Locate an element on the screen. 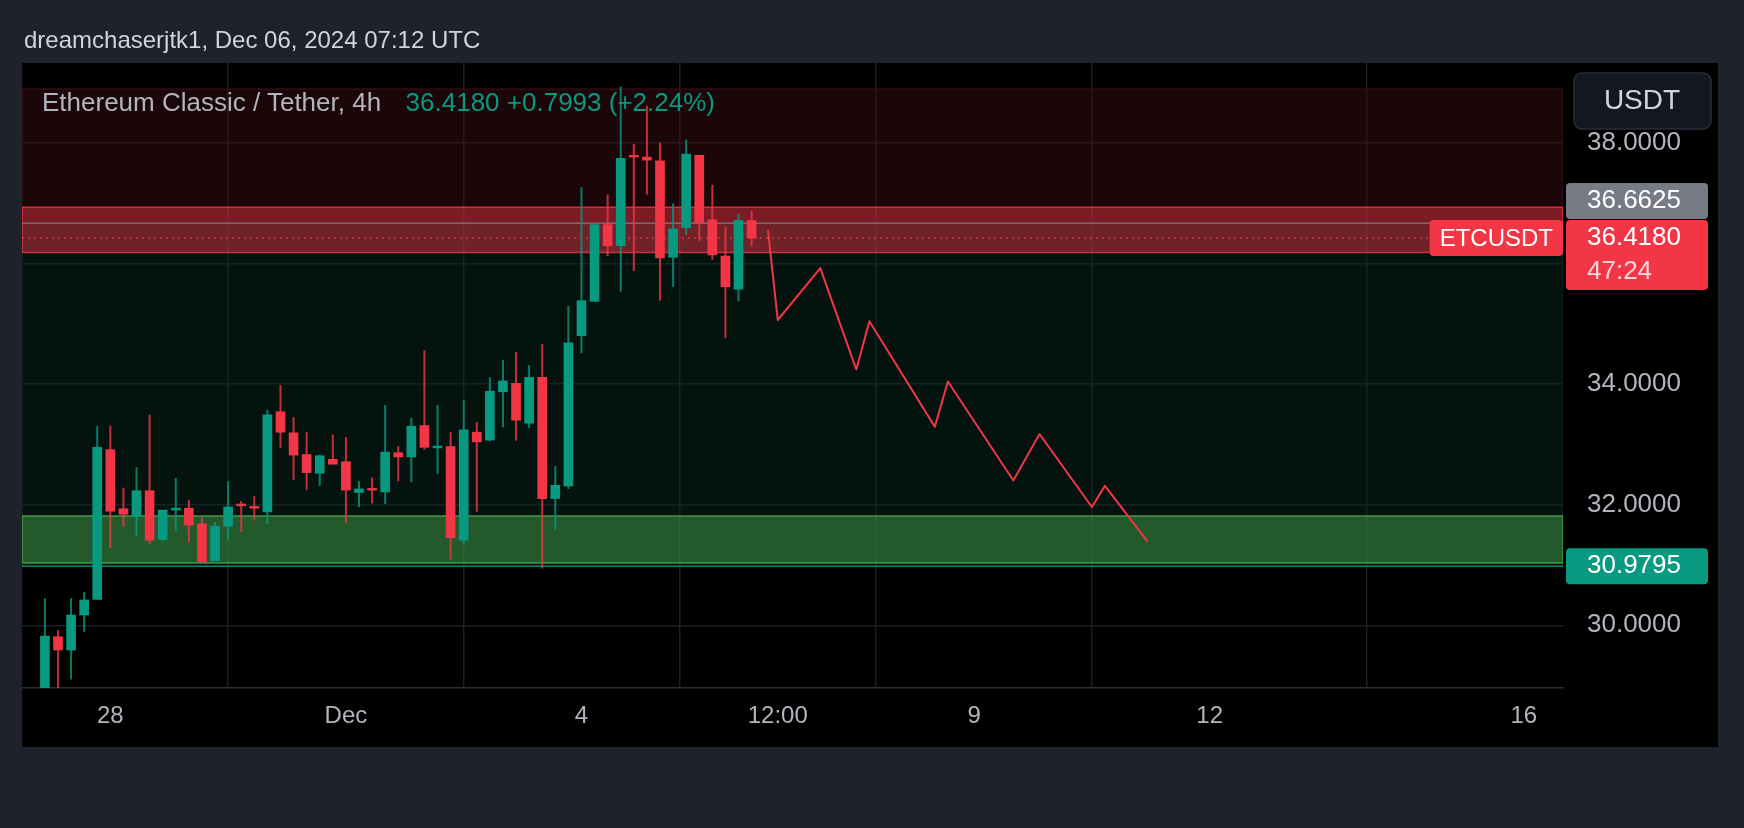  x-tick-label: 12 is located at coordinates (1209, 715).